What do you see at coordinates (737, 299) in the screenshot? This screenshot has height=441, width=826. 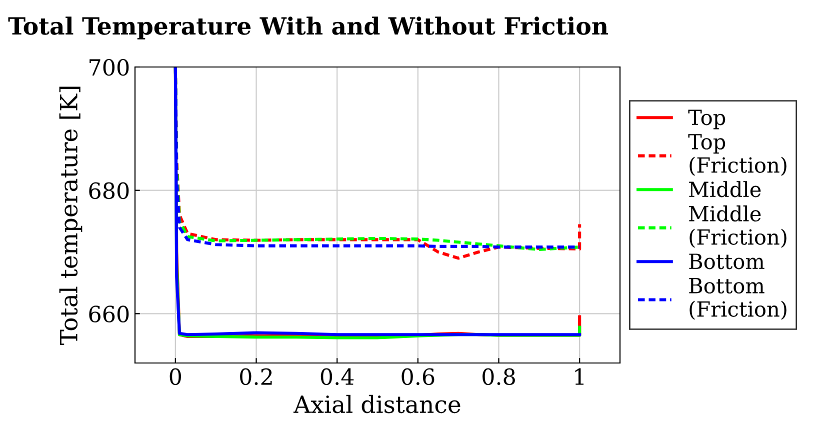 I see `legend-label: Bottom (Friction)` at bounding box center [737, 299].